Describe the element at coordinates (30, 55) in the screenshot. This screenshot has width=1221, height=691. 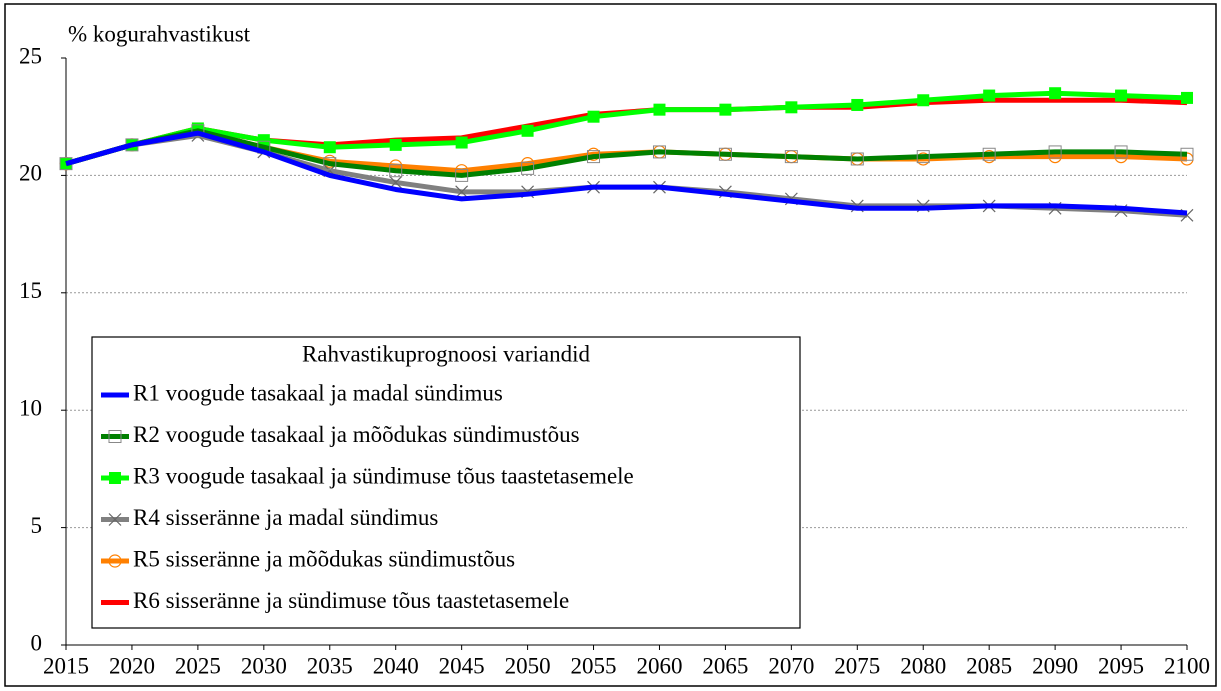
I see `y-tick-label: 25` at that location.